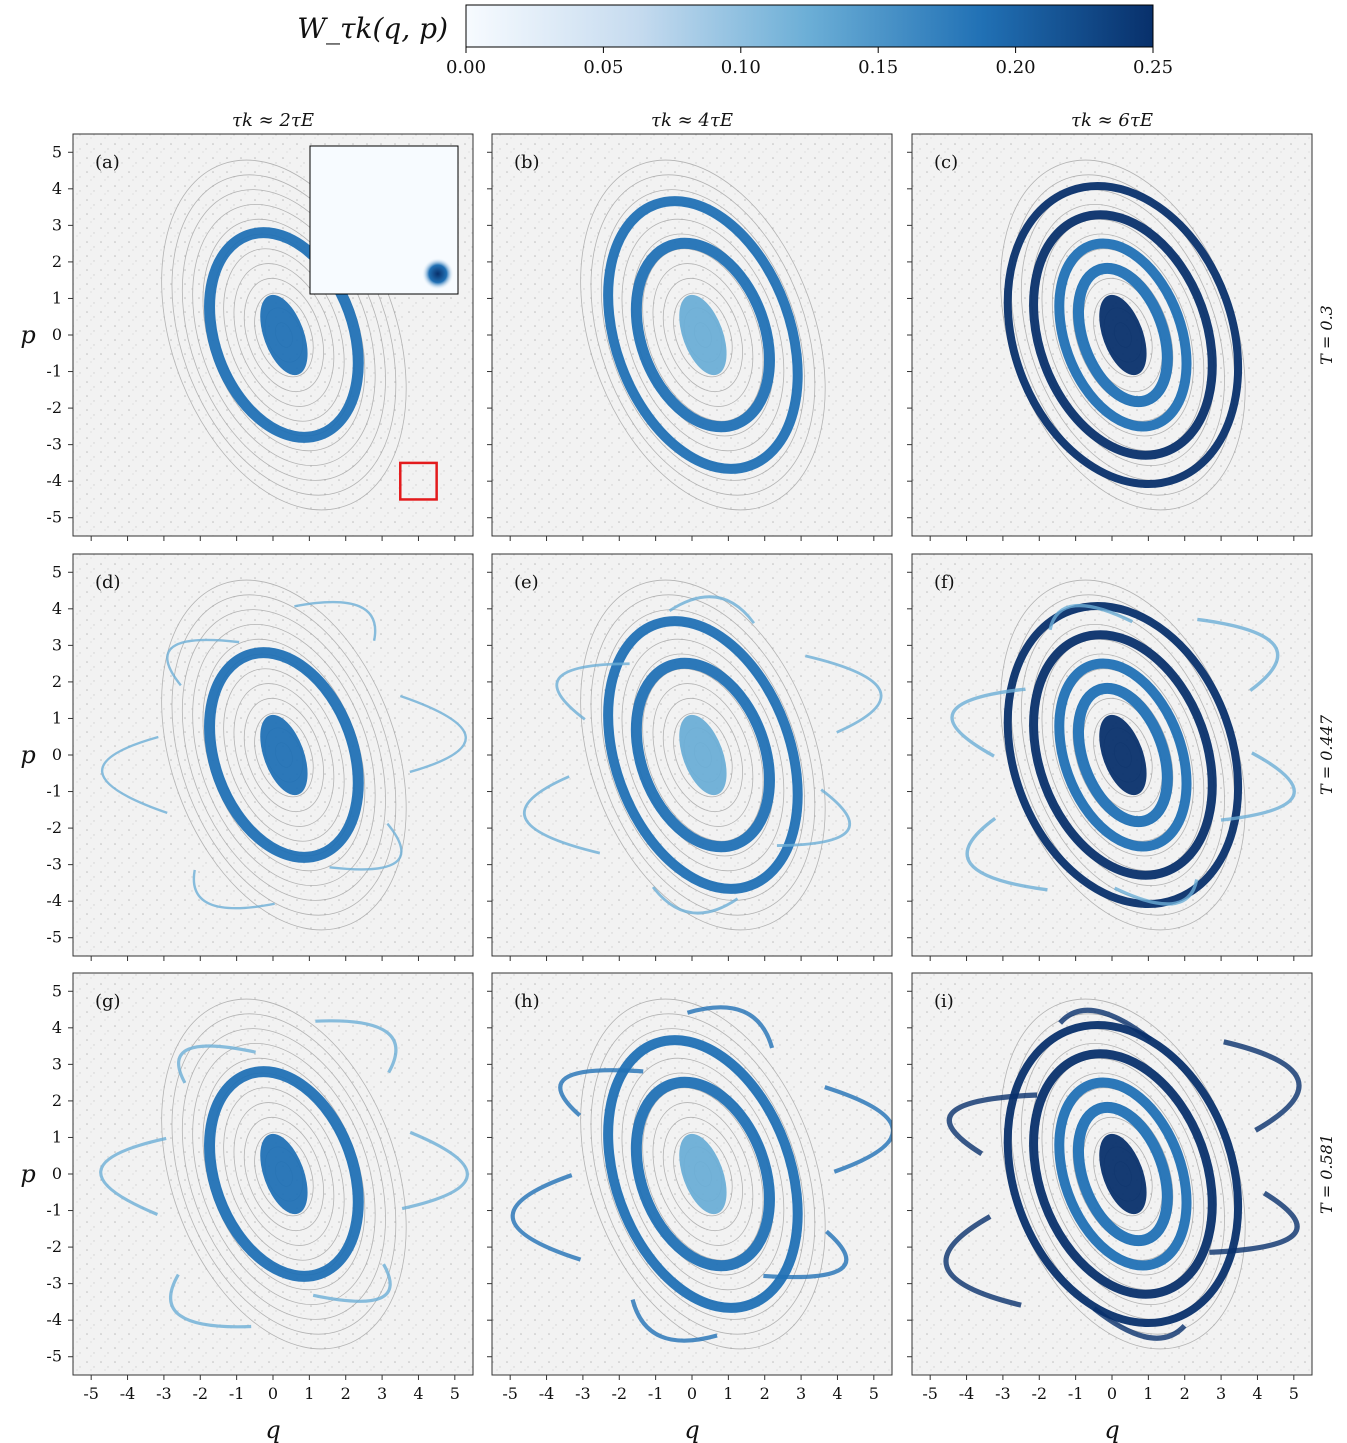  Describe the element at coordinates (54, 1246) in the screenshot. I see `y-tick-label: -2` at that location.